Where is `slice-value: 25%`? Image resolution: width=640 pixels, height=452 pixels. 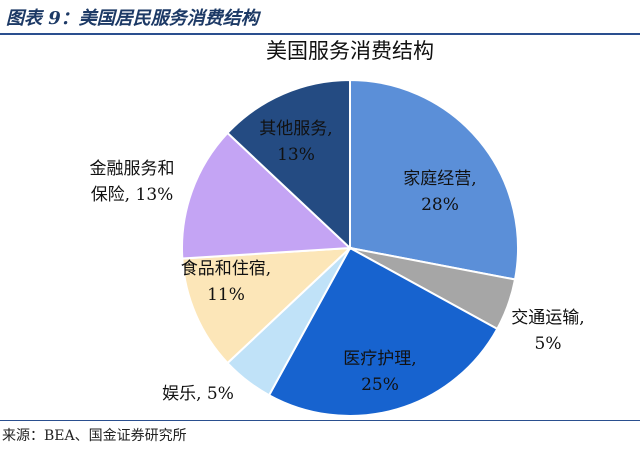 slice-value: 25% is located at coordinates (380, 385).